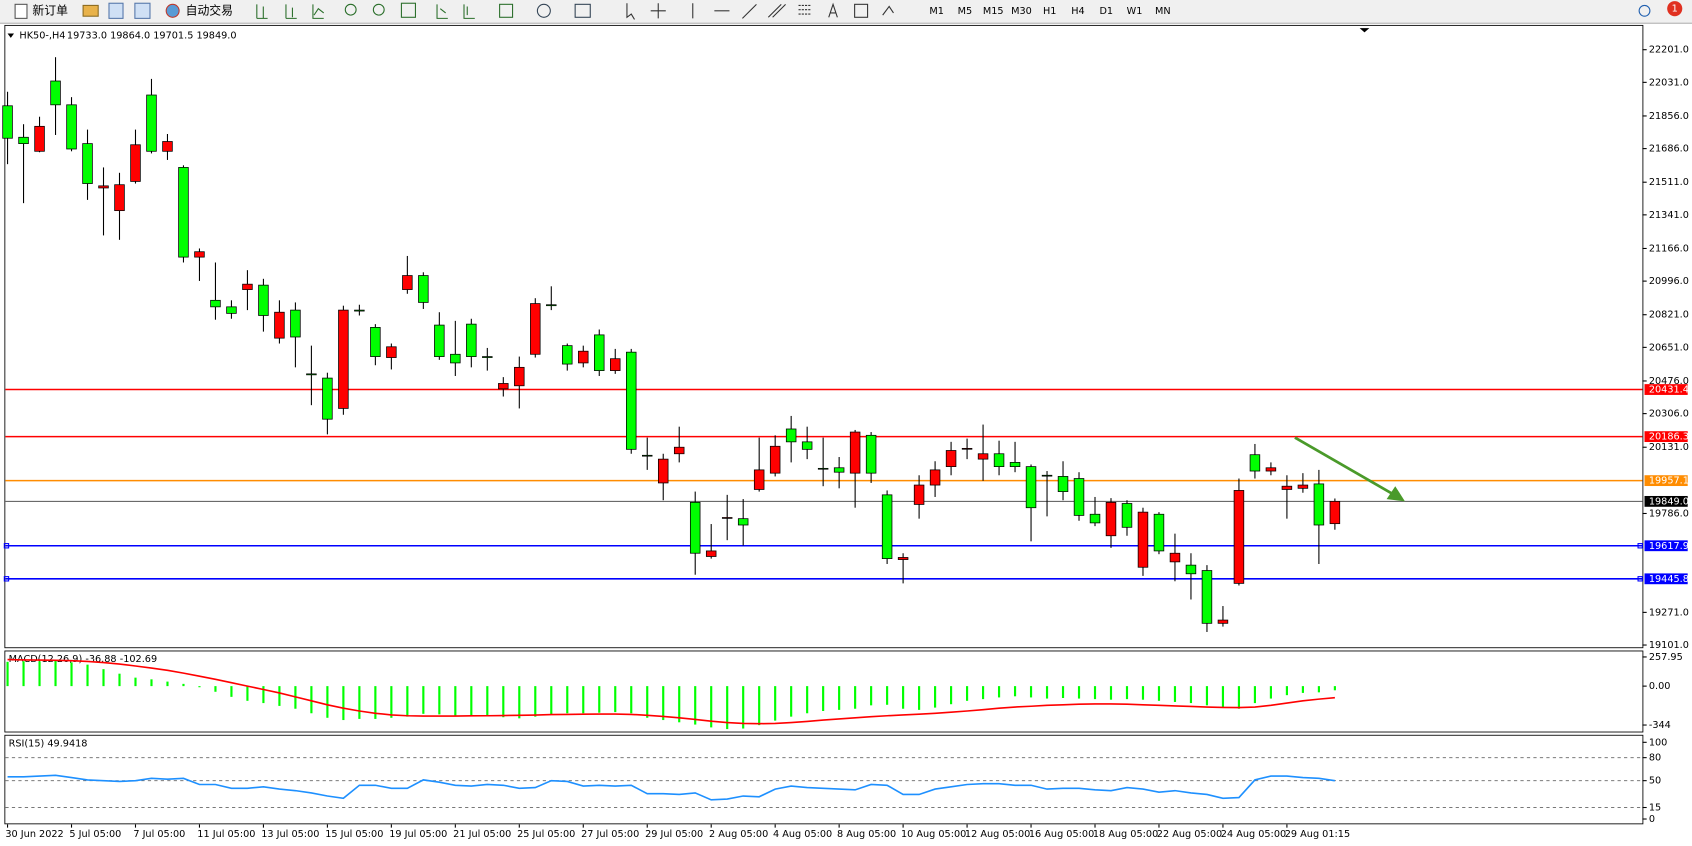  Describe the element at coordinates (936, 11) in the screenshot. I see `timeframe-button: M1` at that location.